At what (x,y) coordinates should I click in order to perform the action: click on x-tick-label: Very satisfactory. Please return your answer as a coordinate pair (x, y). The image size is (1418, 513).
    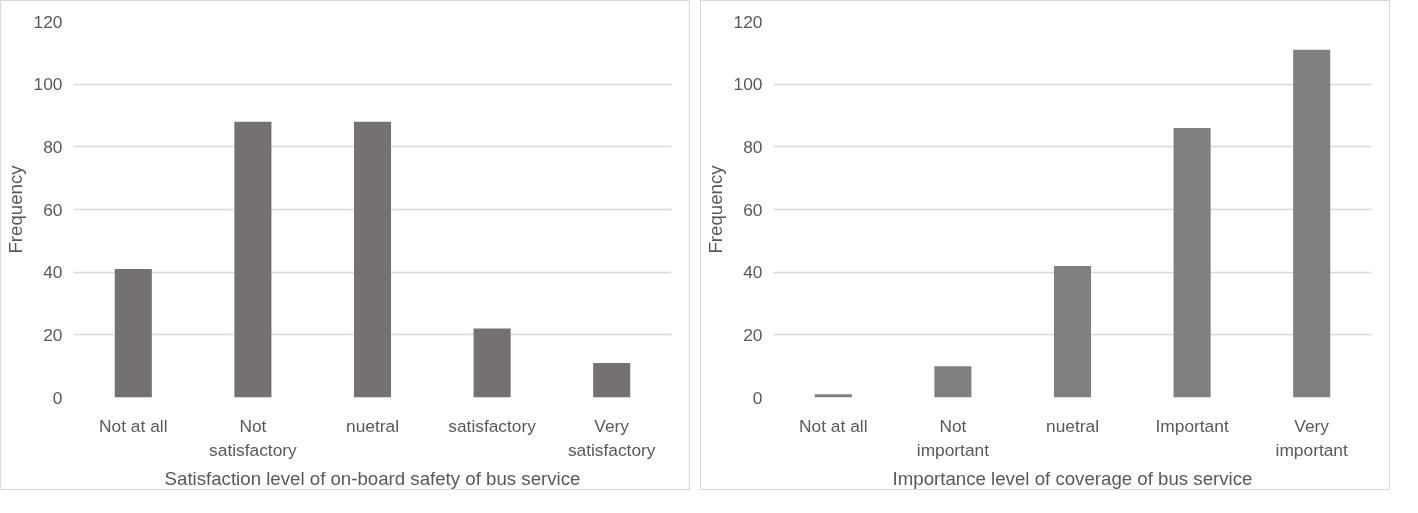
    Looking at the image, I should click on (611, 437).